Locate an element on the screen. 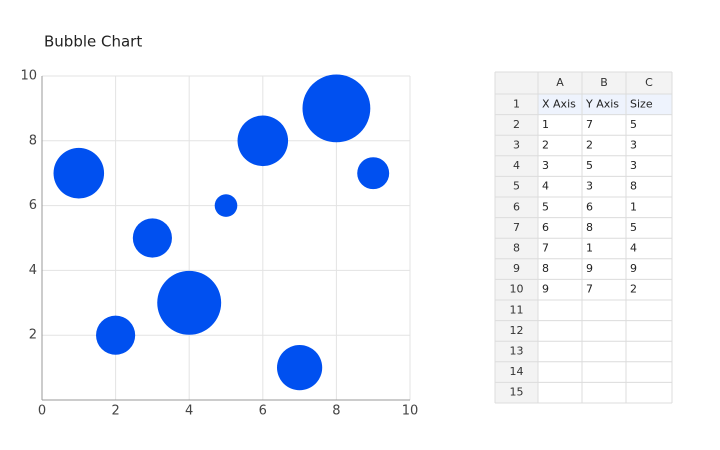 The width and height of the screenshot is (720, 450). column-letter: B is located at coordinates (604, 82).